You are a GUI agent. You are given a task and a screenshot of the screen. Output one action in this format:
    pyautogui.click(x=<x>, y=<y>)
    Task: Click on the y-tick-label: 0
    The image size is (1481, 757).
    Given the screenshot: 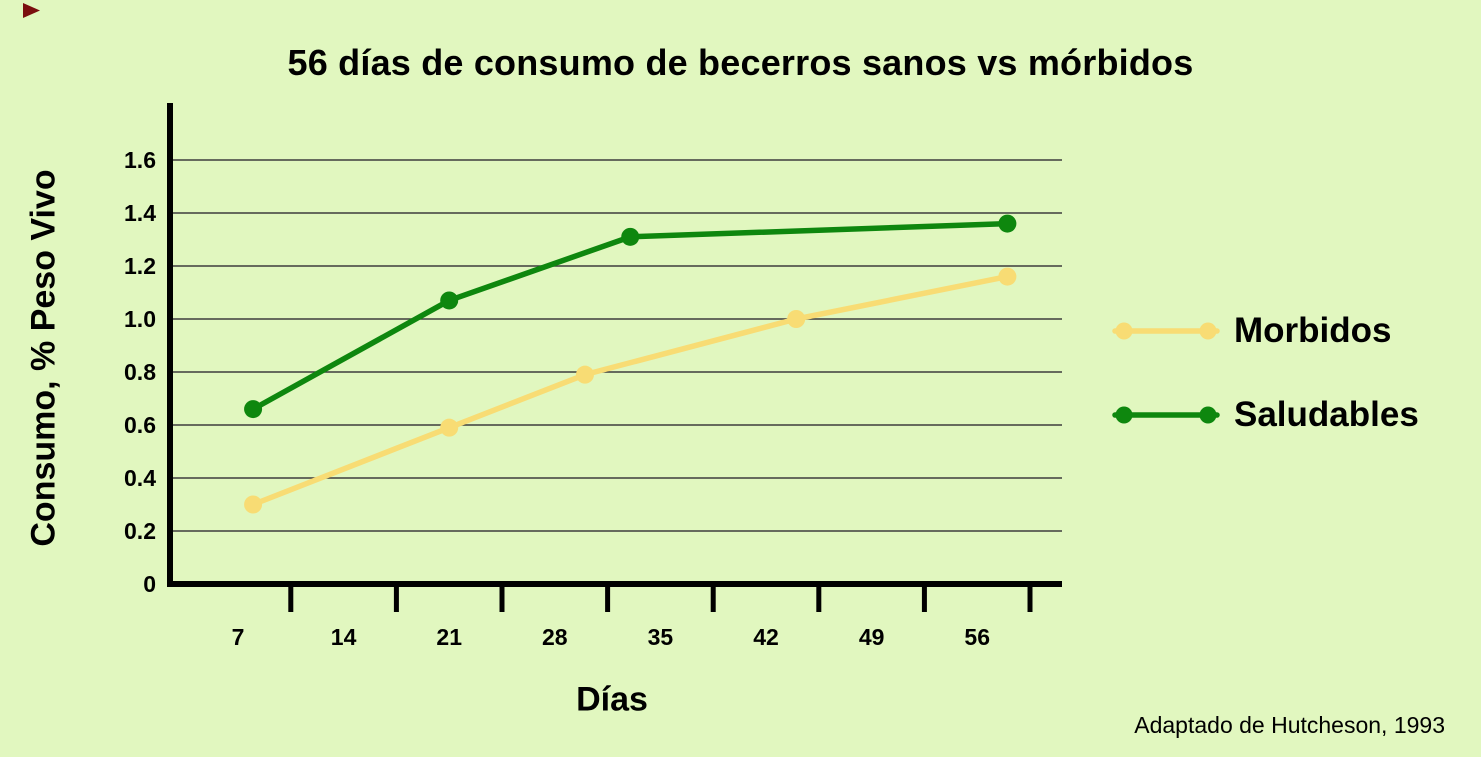 What is the action you would take?
    pyautogui.click(x=149, y=584)
    